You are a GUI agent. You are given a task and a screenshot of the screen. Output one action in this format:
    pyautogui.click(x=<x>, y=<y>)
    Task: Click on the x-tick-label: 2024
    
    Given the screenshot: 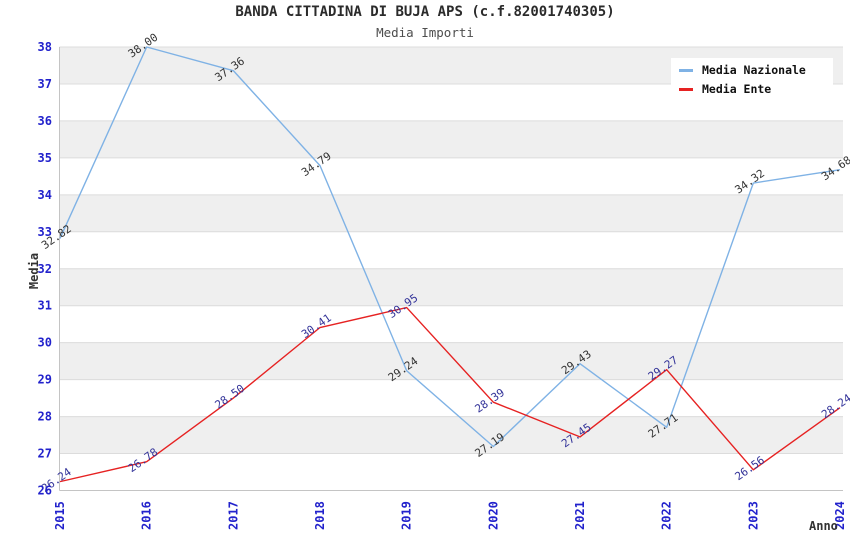 What is the action you would take?
    pyautogui.click(x=840, y=515)
    